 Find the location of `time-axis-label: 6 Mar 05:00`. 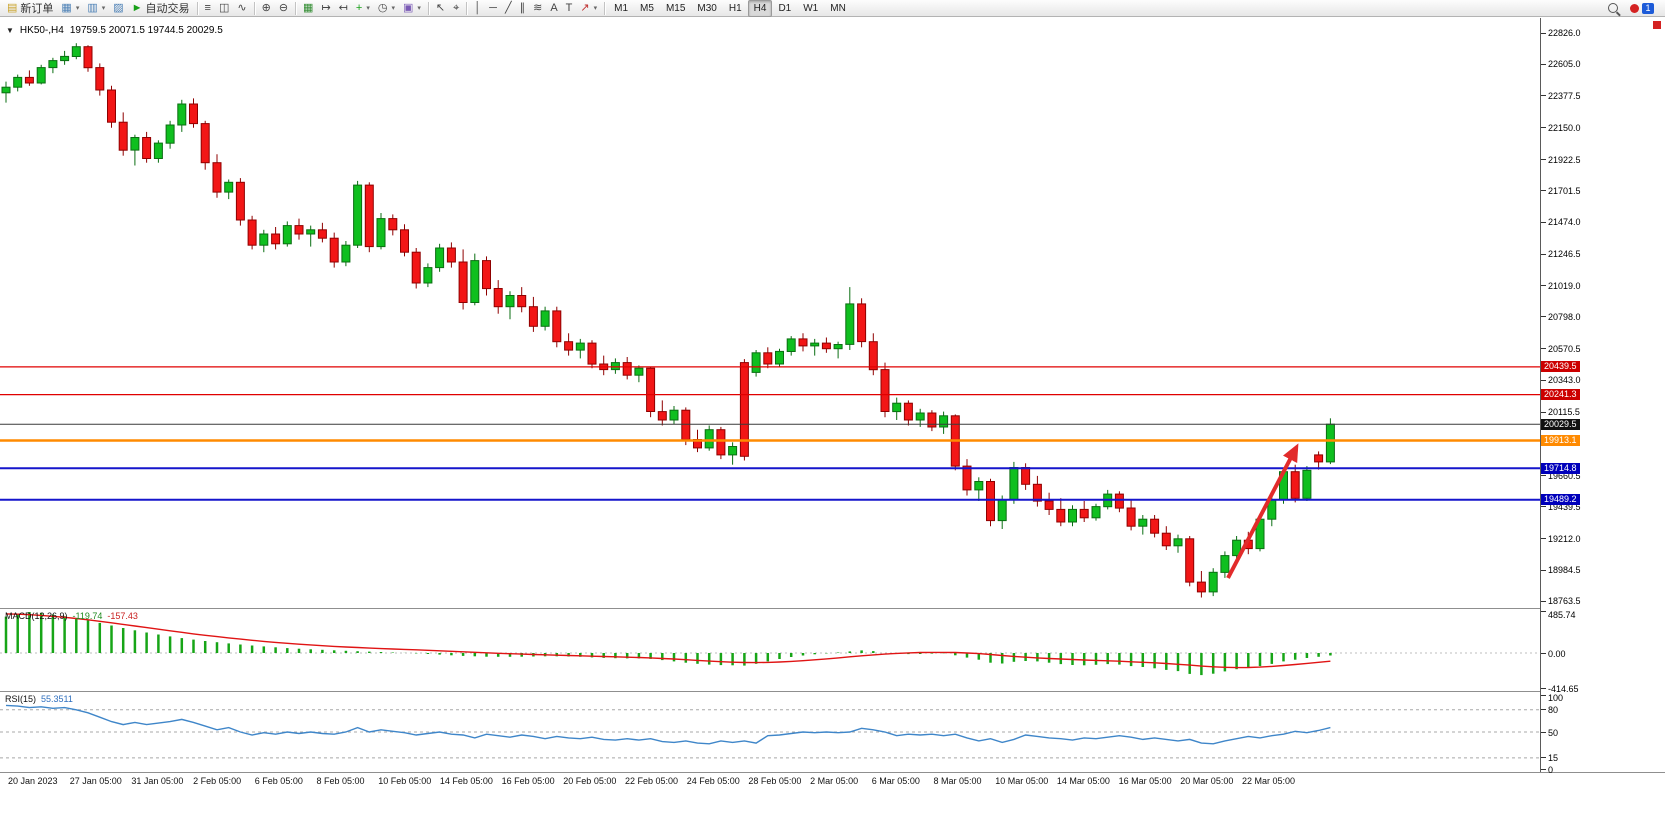

time-axis-label: 6 Mar 05:00 is located at coordinates (895, 781).